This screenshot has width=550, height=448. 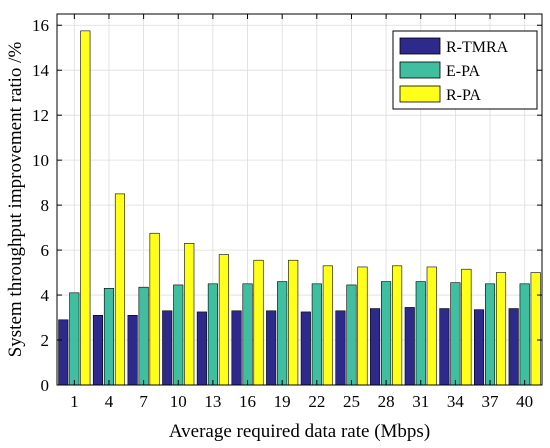 I want to click on x-tick-label: 34, so click(x=456, y=401).